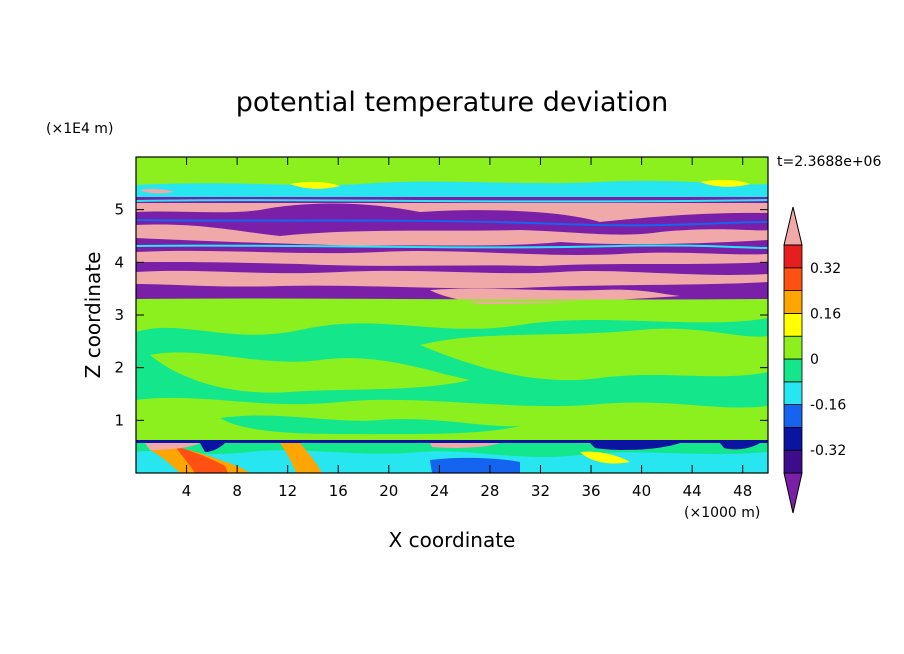 The width and height of the screenshot is (904, 654). I want to click on colorbar: 0.32 0.16 0 -0.16 -0.32, so click(814, 360).